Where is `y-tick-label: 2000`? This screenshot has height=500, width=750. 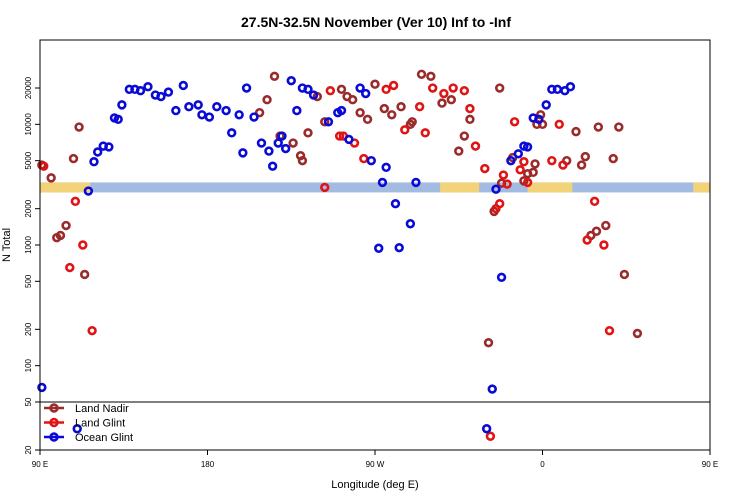
y-tick-label: 2000 is located at coordinates (28, 208).